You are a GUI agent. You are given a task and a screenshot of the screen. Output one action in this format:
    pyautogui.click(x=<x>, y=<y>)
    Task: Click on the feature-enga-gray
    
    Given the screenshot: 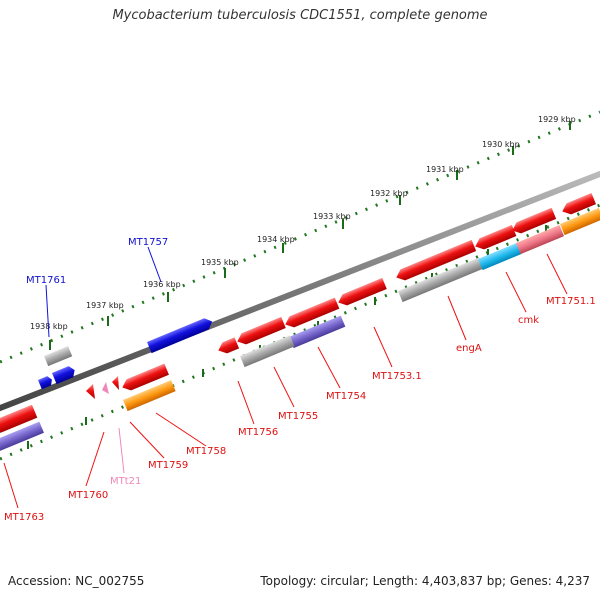 What is the action you would take?
    pyautogui.click(x=441, y=280)
    